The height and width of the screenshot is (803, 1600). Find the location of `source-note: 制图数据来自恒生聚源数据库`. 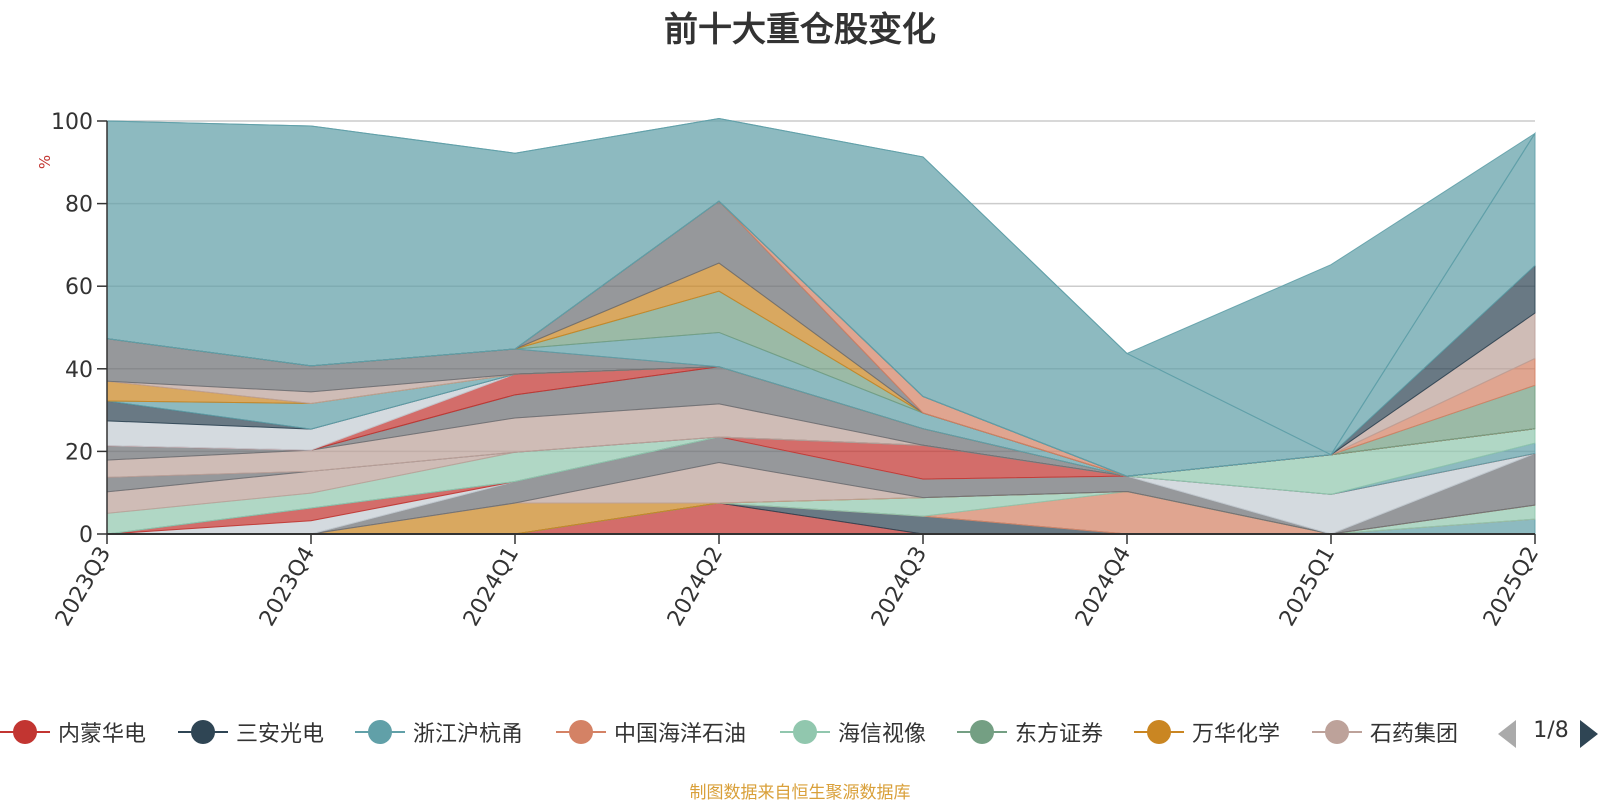

source-note: 制图数据来自恒生聚源数据库 is located at coordinates (800, 793).